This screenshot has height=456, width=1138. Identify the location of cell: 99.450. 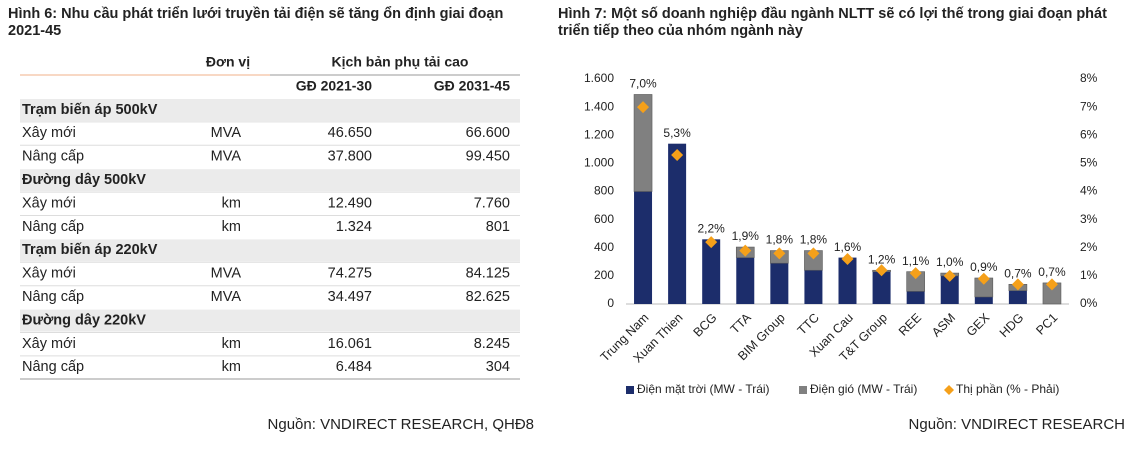
(488, 157).